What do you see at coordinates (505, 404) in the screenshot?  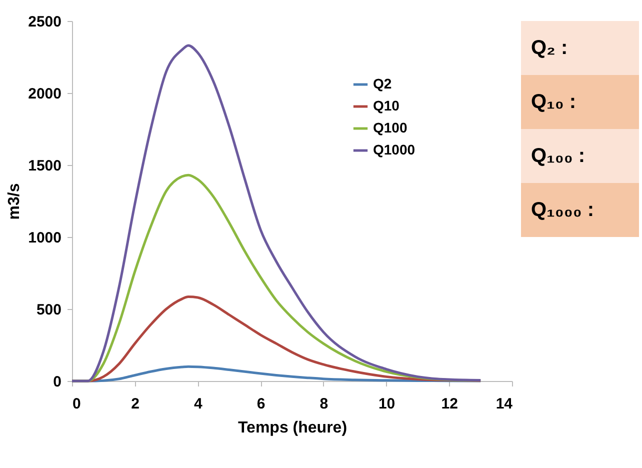 I see `x-tick-label: 14` at bounding box center [505, 404].